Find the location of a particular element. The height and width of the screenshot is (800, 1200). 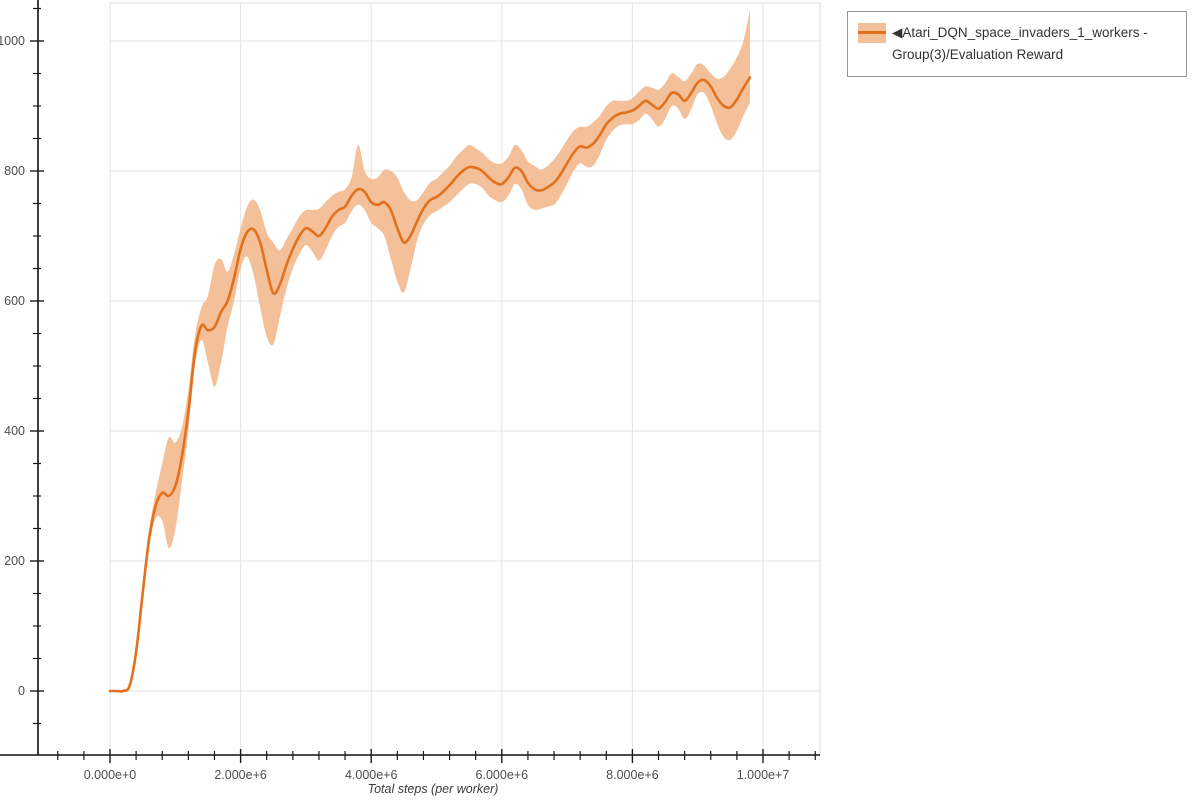

x-tick-label: 8.000e+6 is located at coordinates (632, 775).